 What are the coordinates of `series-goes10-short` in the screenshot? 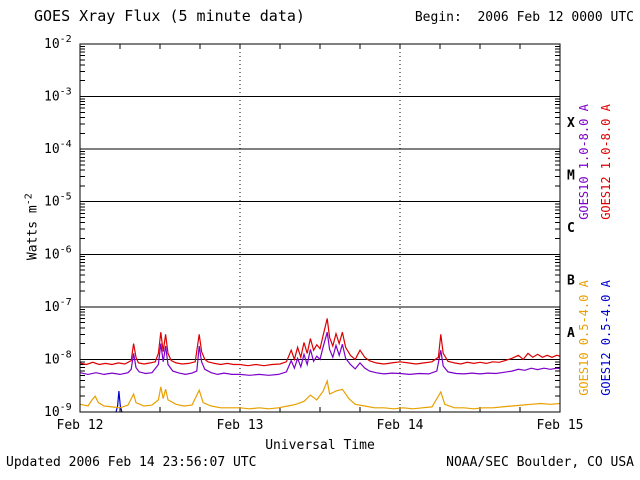 It's located at (320, 394).